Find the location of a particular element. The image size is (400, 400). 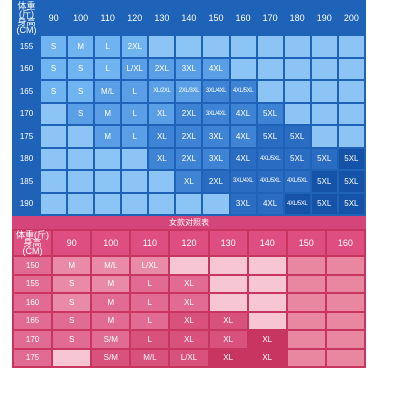

table-row: 170 S M L XL 2XL 3XL/4XL 4XL 5XL is located at coordinates (189, 113).